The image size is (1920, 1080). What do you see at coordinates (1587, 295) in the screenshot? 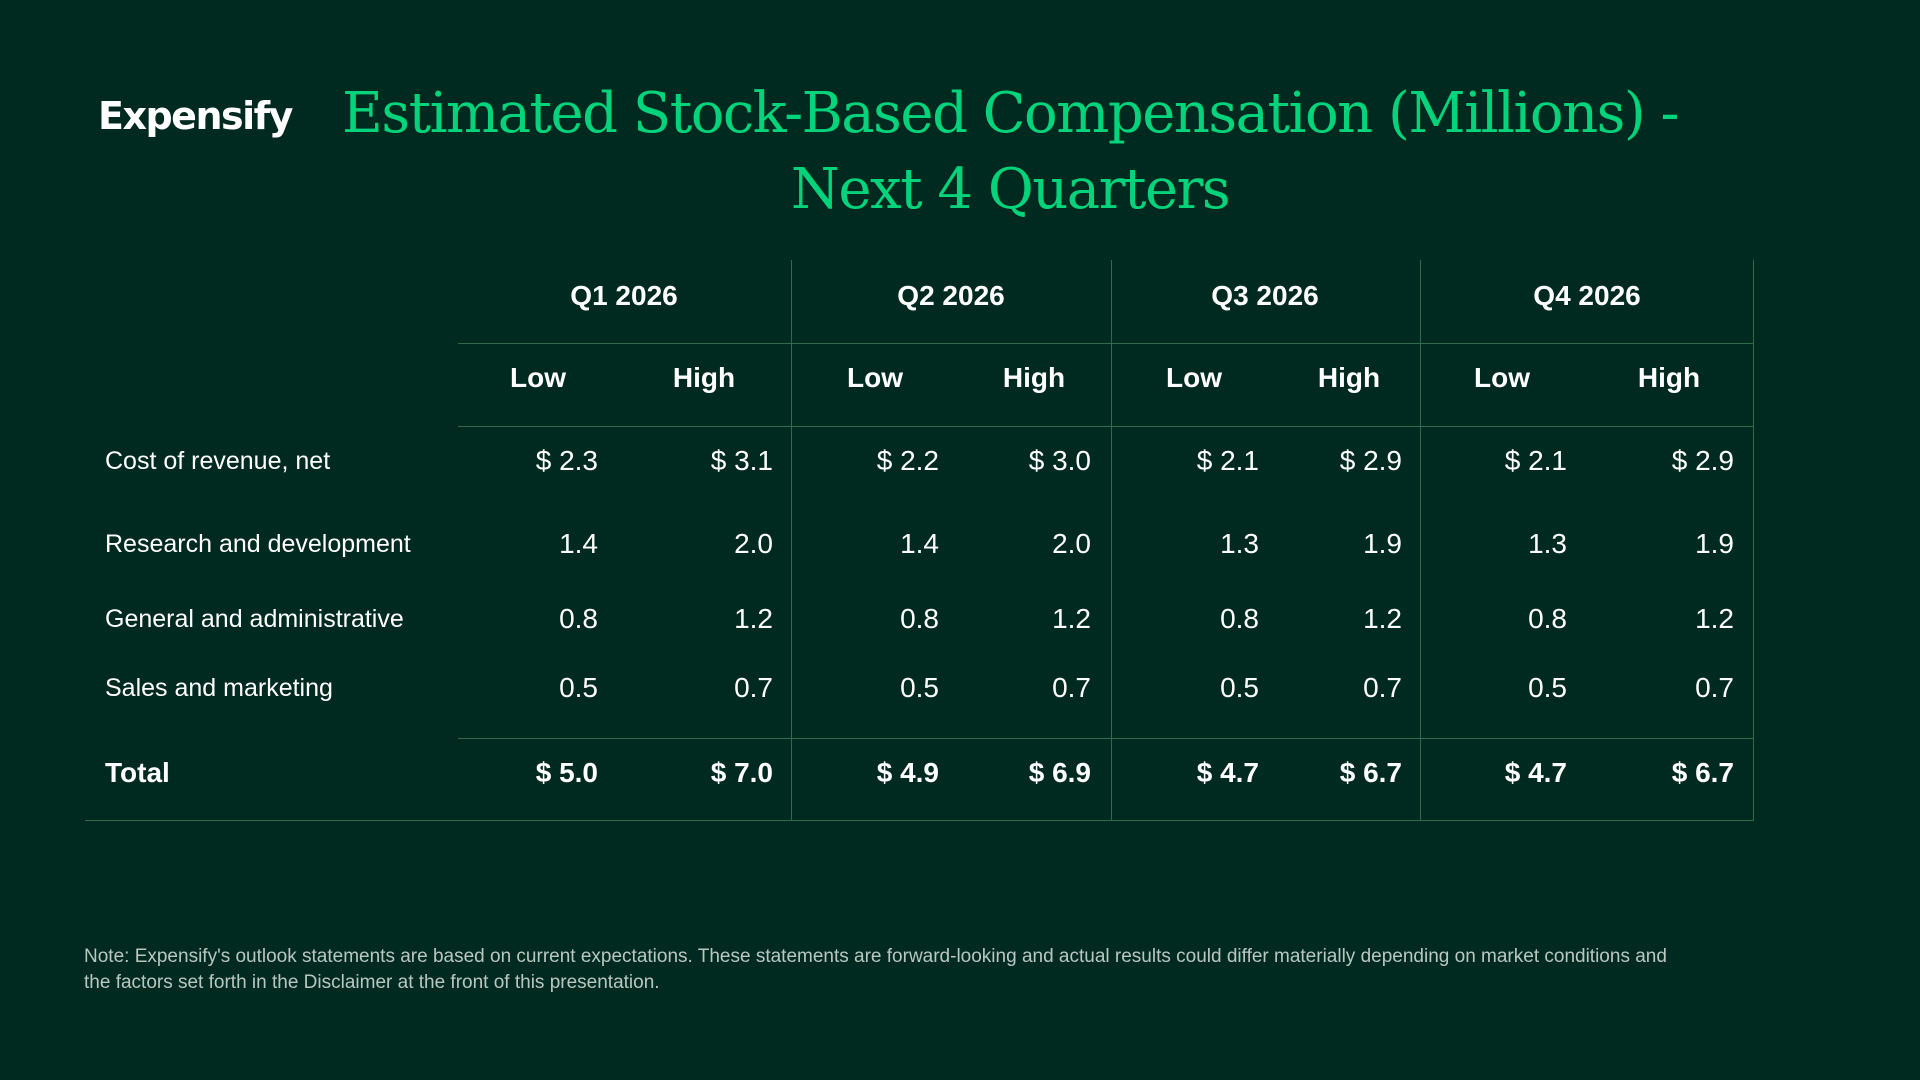
I see `quarter-header-q4: Q4 2026` at bounding box center [1587, 295].